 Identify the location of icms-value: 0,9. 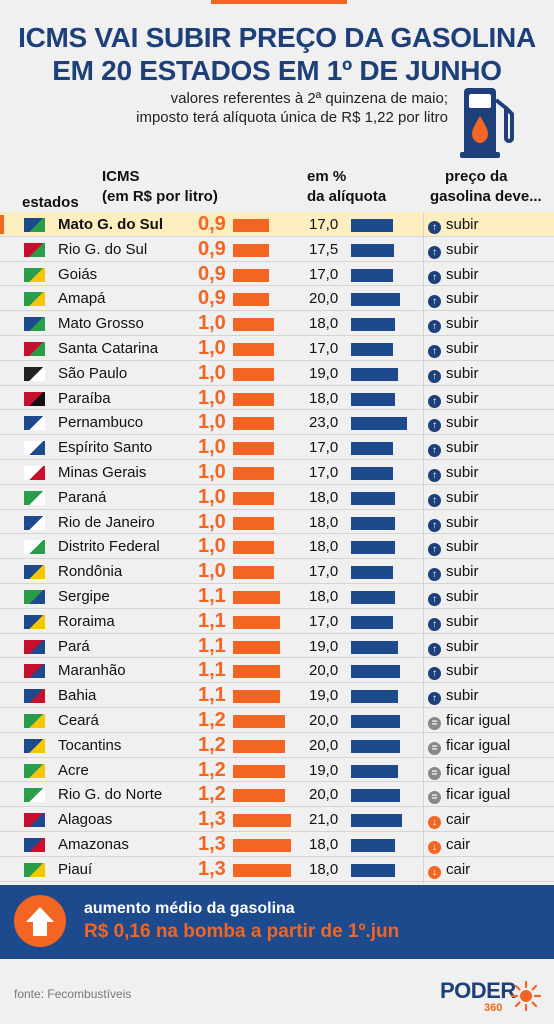
(212, 273).